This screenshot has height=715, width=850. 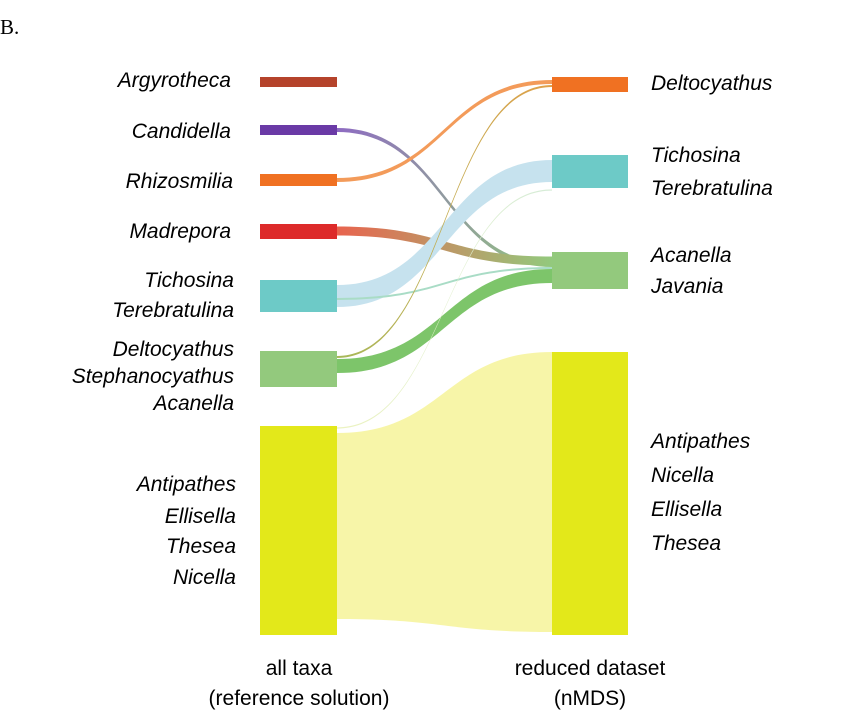 I want to click on left-taxon-label: Terebratulina, so click(x=173, y=310).